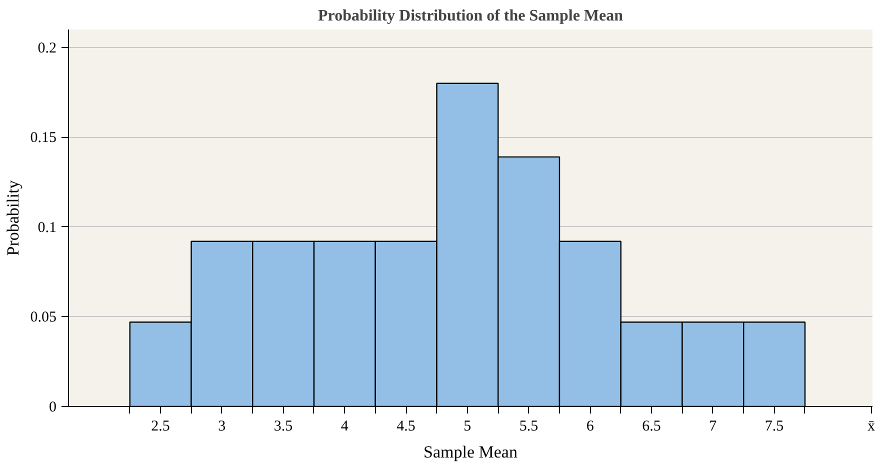 The height and width of the screenshot is (464, 884). Describe the element at coordinates (43, 318) in the screenshot. I see `y-tick-label: 0.05` at that location.